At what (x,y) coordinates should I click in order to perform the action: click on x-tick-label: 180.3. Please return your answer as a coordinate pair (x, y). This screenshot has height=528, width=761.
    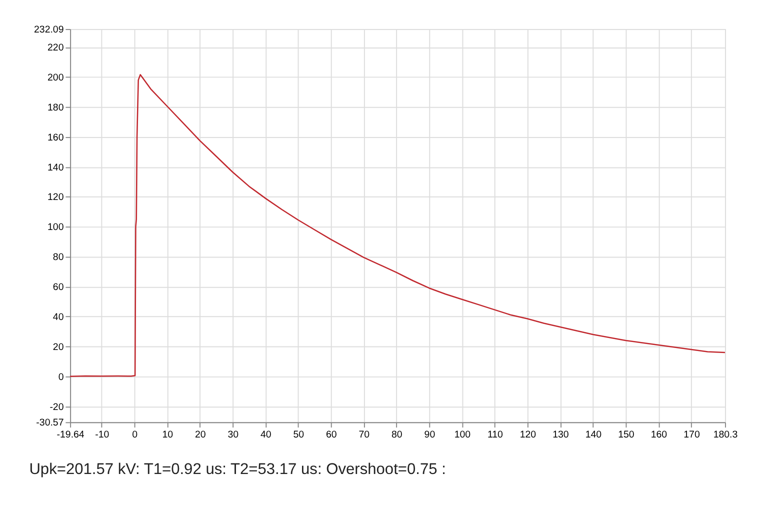
    Looking at the image, I should click on (725, 434).